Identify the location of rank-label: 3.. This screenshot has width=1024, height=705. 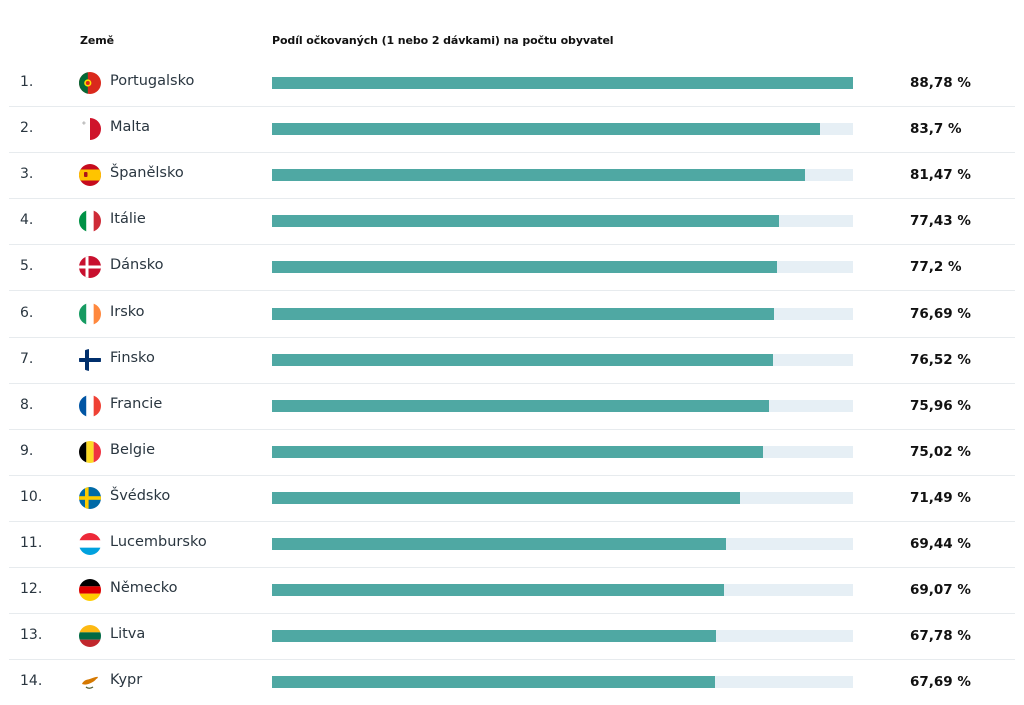
(27, 174).